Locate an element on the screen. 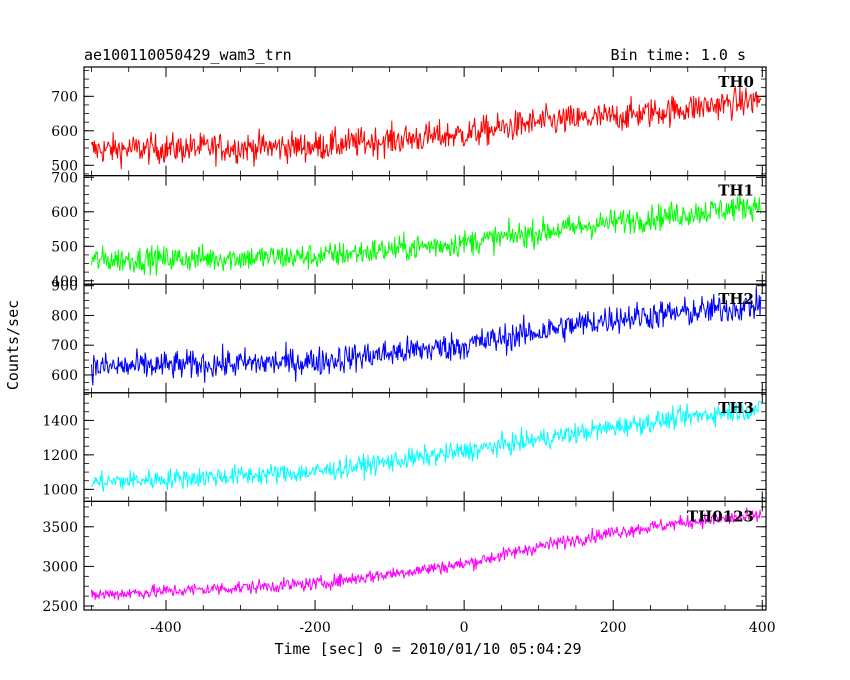 The image size is (850, 680). series-line-th3 is located at coordinates (426, 446).